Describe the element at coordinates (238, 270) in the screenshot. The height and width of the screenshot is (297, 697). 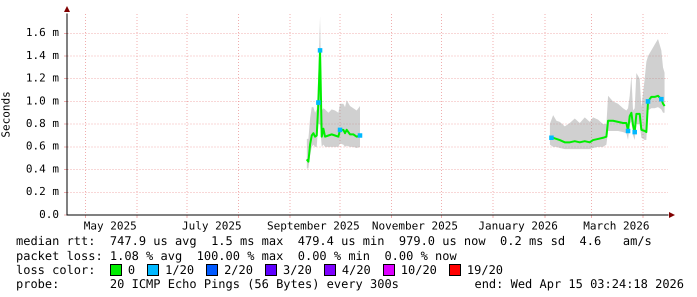
I see `legend-label: 2/20` at that location.